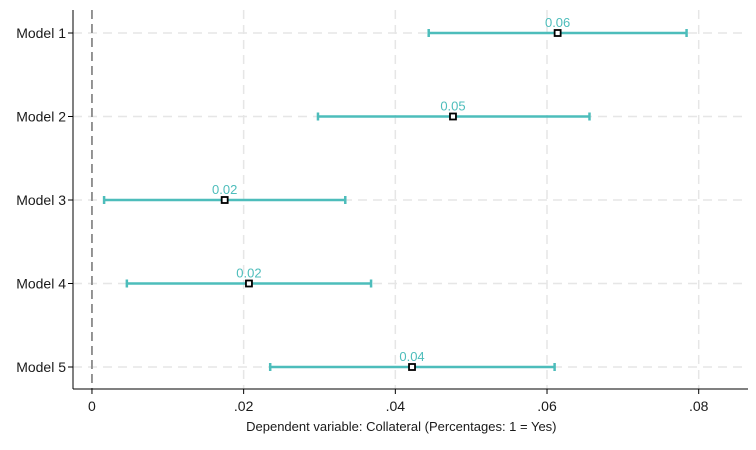  Describe the element at coordinates (396, 406) in the screenshot. I see `x-tick-label: .04` at that location.